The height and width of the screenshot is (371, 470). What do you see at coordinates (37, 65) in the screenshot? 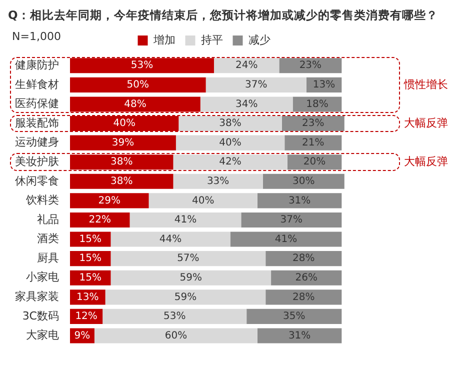
I see `y-tick-label: 健康防护` at bounding box center [37, 65].